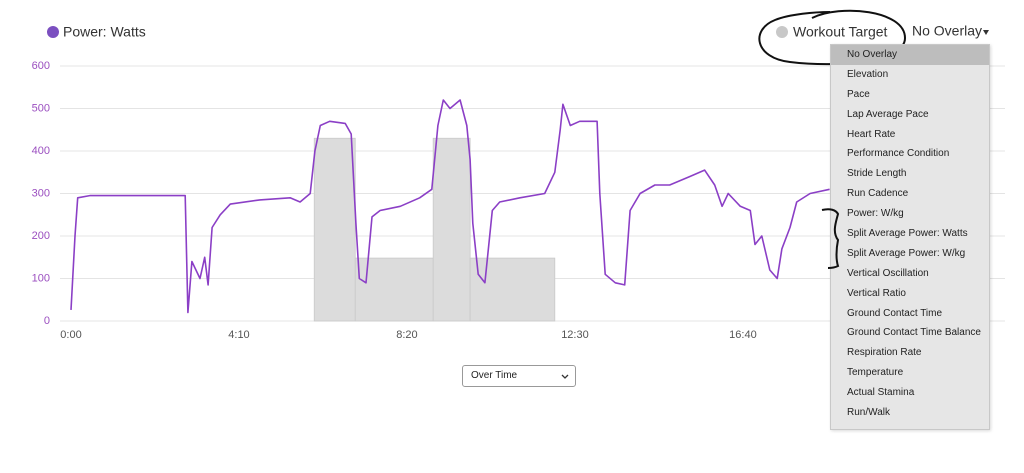  Describe the element at coordinates (884, 353) in the screenshot. I see `menu-item: Respiration Rate` at that location.